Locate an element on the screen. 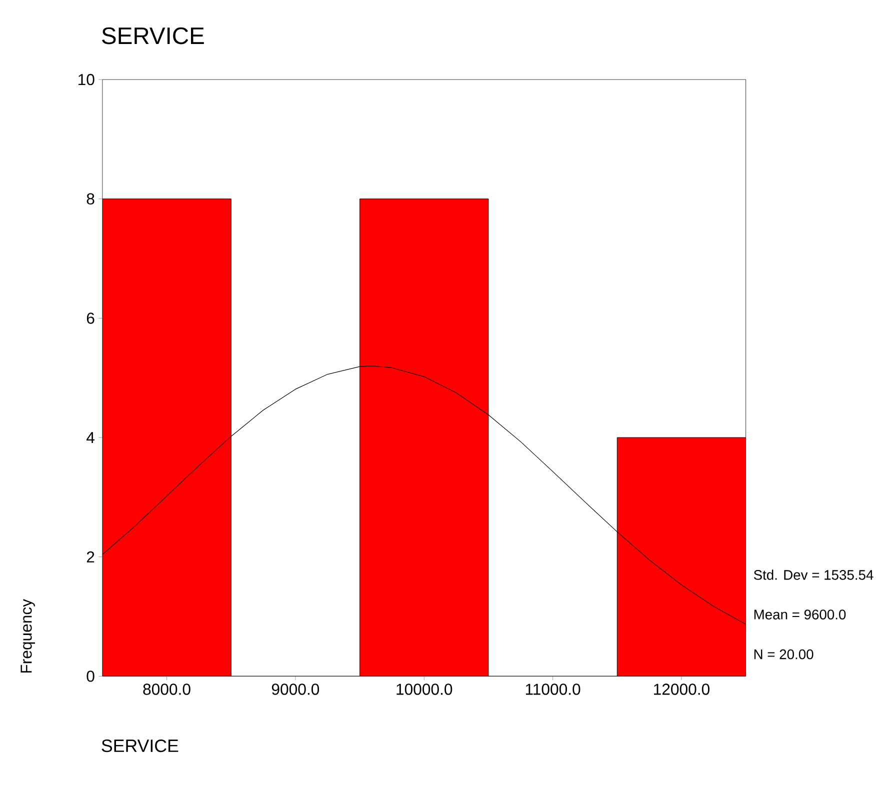  x-tick-label: 10000.0 is located at coordinates (424, 690).